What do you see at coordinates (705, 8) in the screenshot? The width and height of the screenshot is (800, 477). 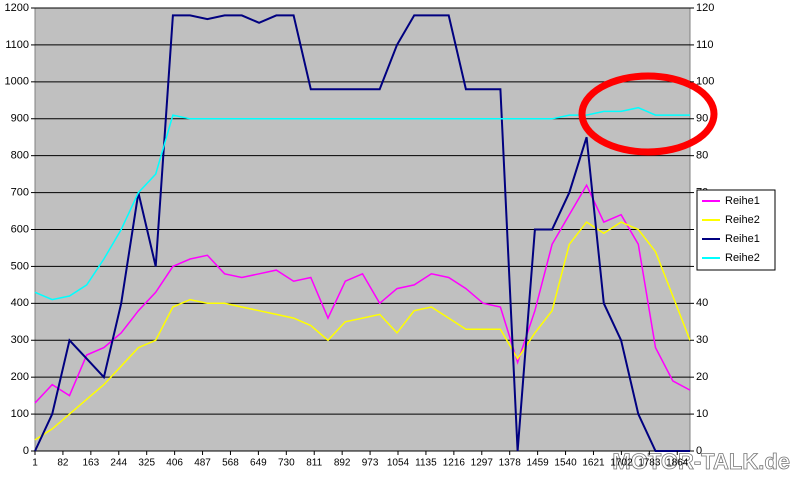 I see `y2-tick-label: 120` at bounding box center [705, 8].